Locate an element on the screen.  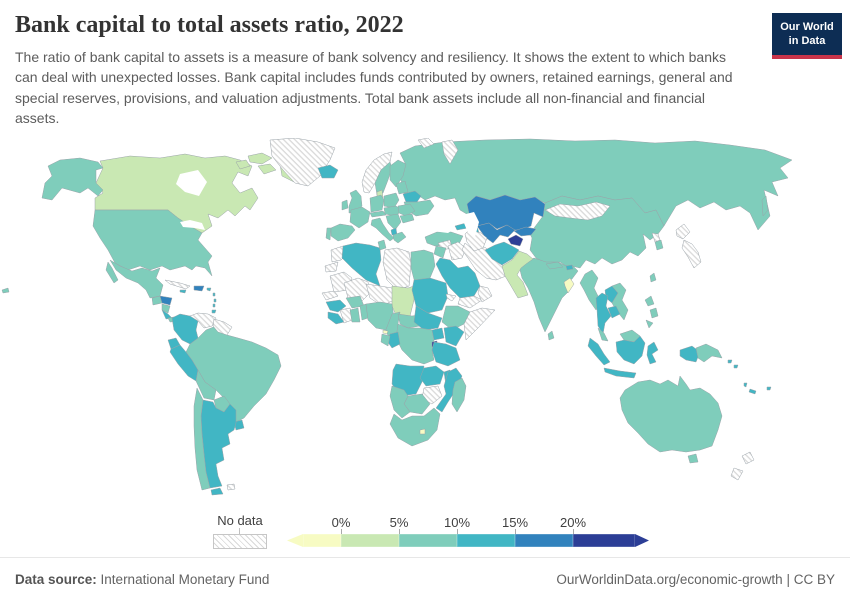
country-nicaragua is located at coordinates (166, 308).